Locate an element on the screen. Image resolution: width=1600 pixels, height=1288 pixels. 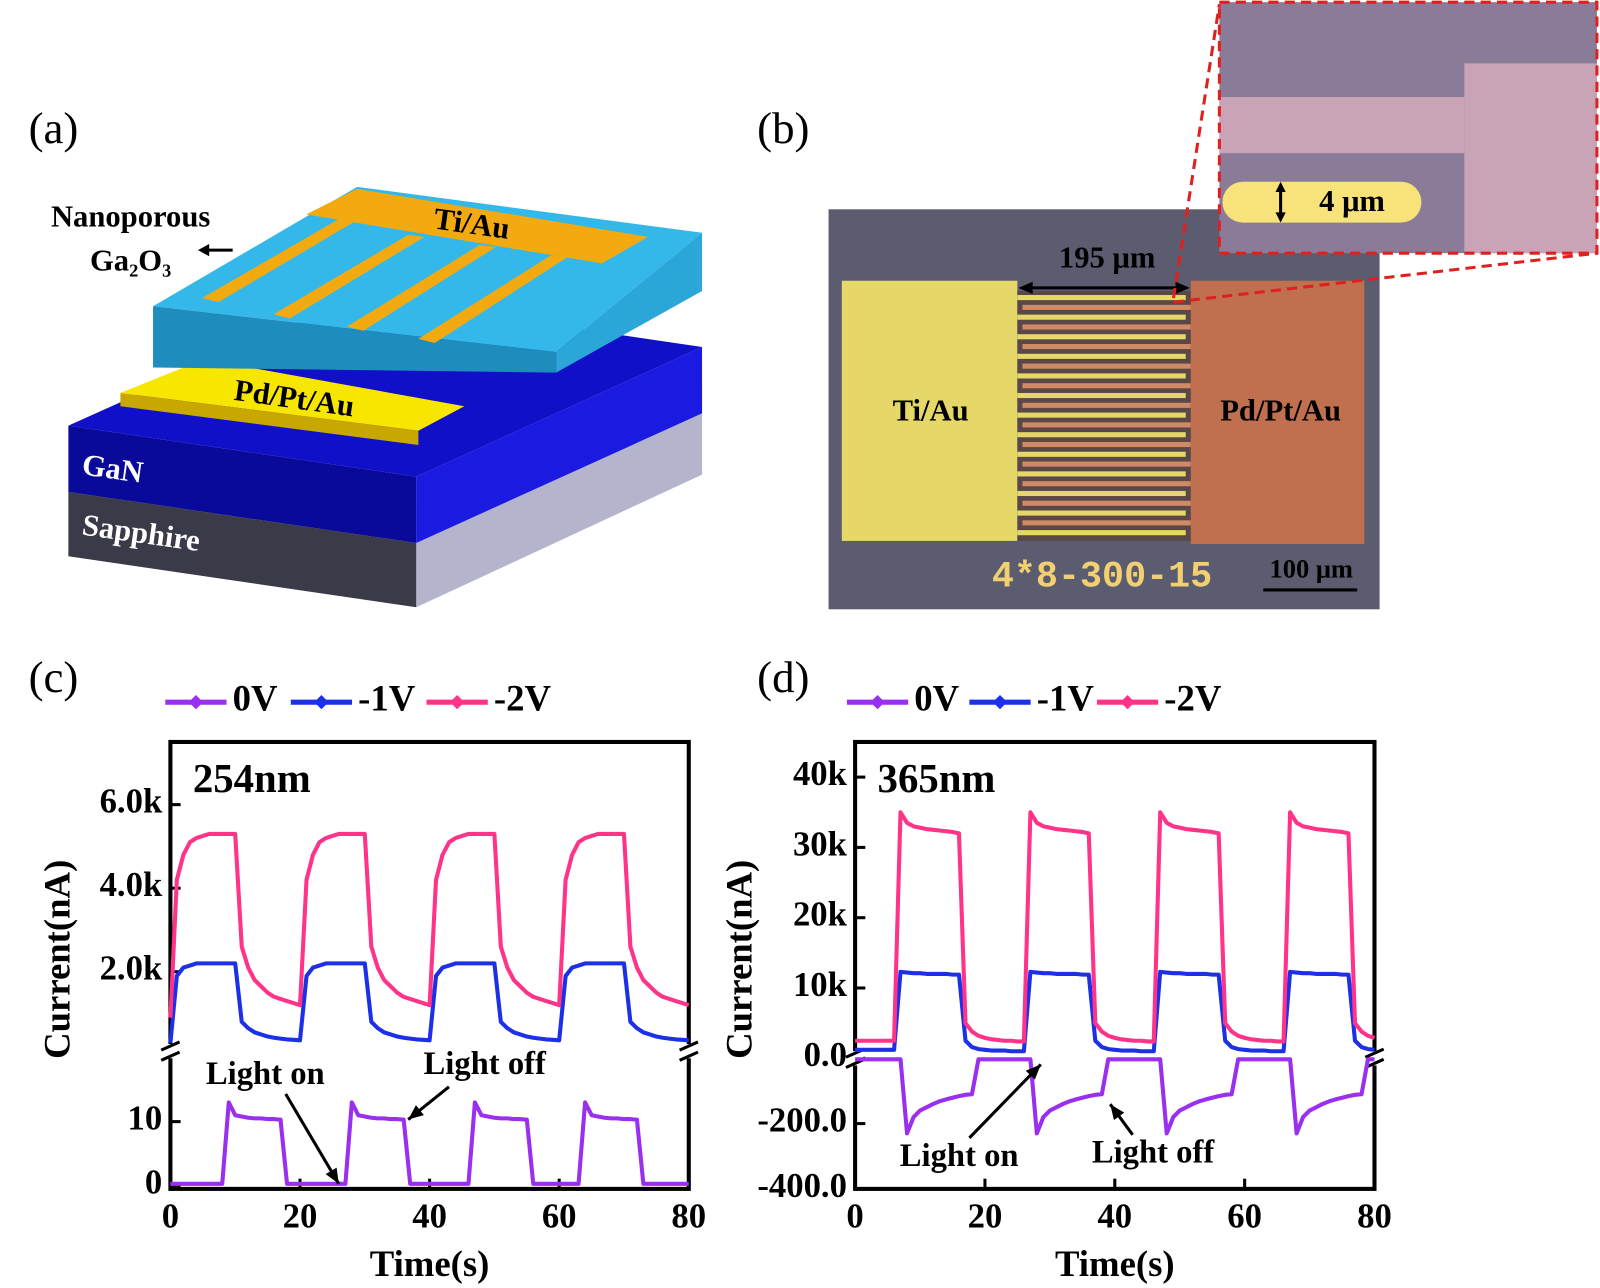
chart-label: 254nm is located at coordinates (252, 778).